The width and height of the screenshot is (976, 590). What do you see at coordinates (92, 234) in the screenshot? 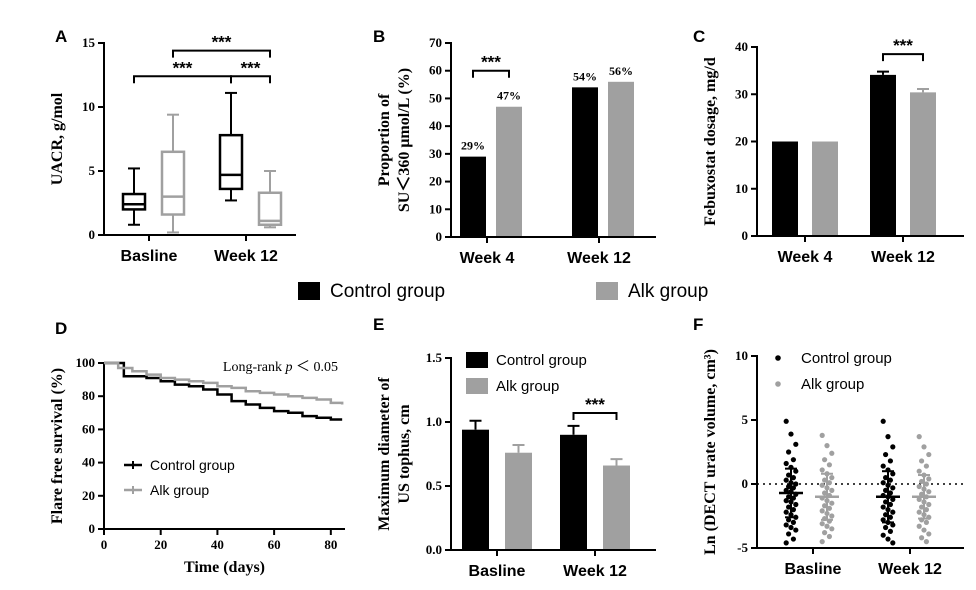
I see `y-tick-label: 0` at bounding box center [92, 234].